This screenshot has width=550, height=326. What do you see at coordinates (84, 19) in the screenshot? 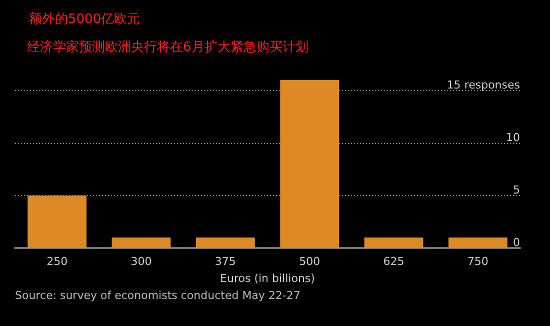
I see `chart-title: 额外的5000亿欧元` at bounding box center [84, 19].